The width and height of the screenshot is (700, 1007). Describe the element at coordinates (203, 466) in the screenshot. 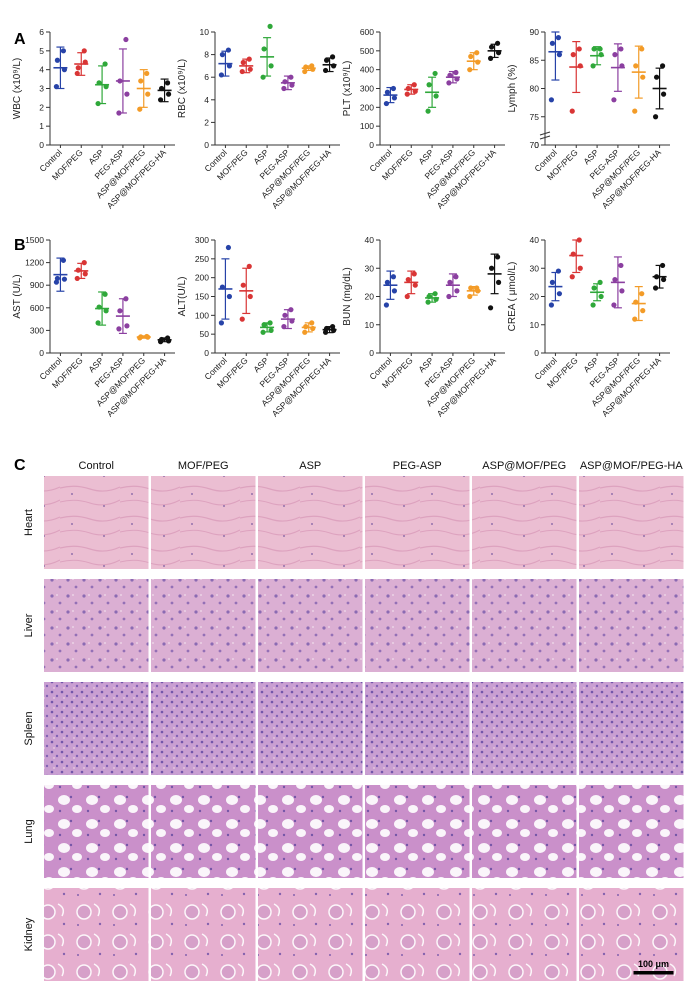

I see `column-header: MOF/PEG` at that location.